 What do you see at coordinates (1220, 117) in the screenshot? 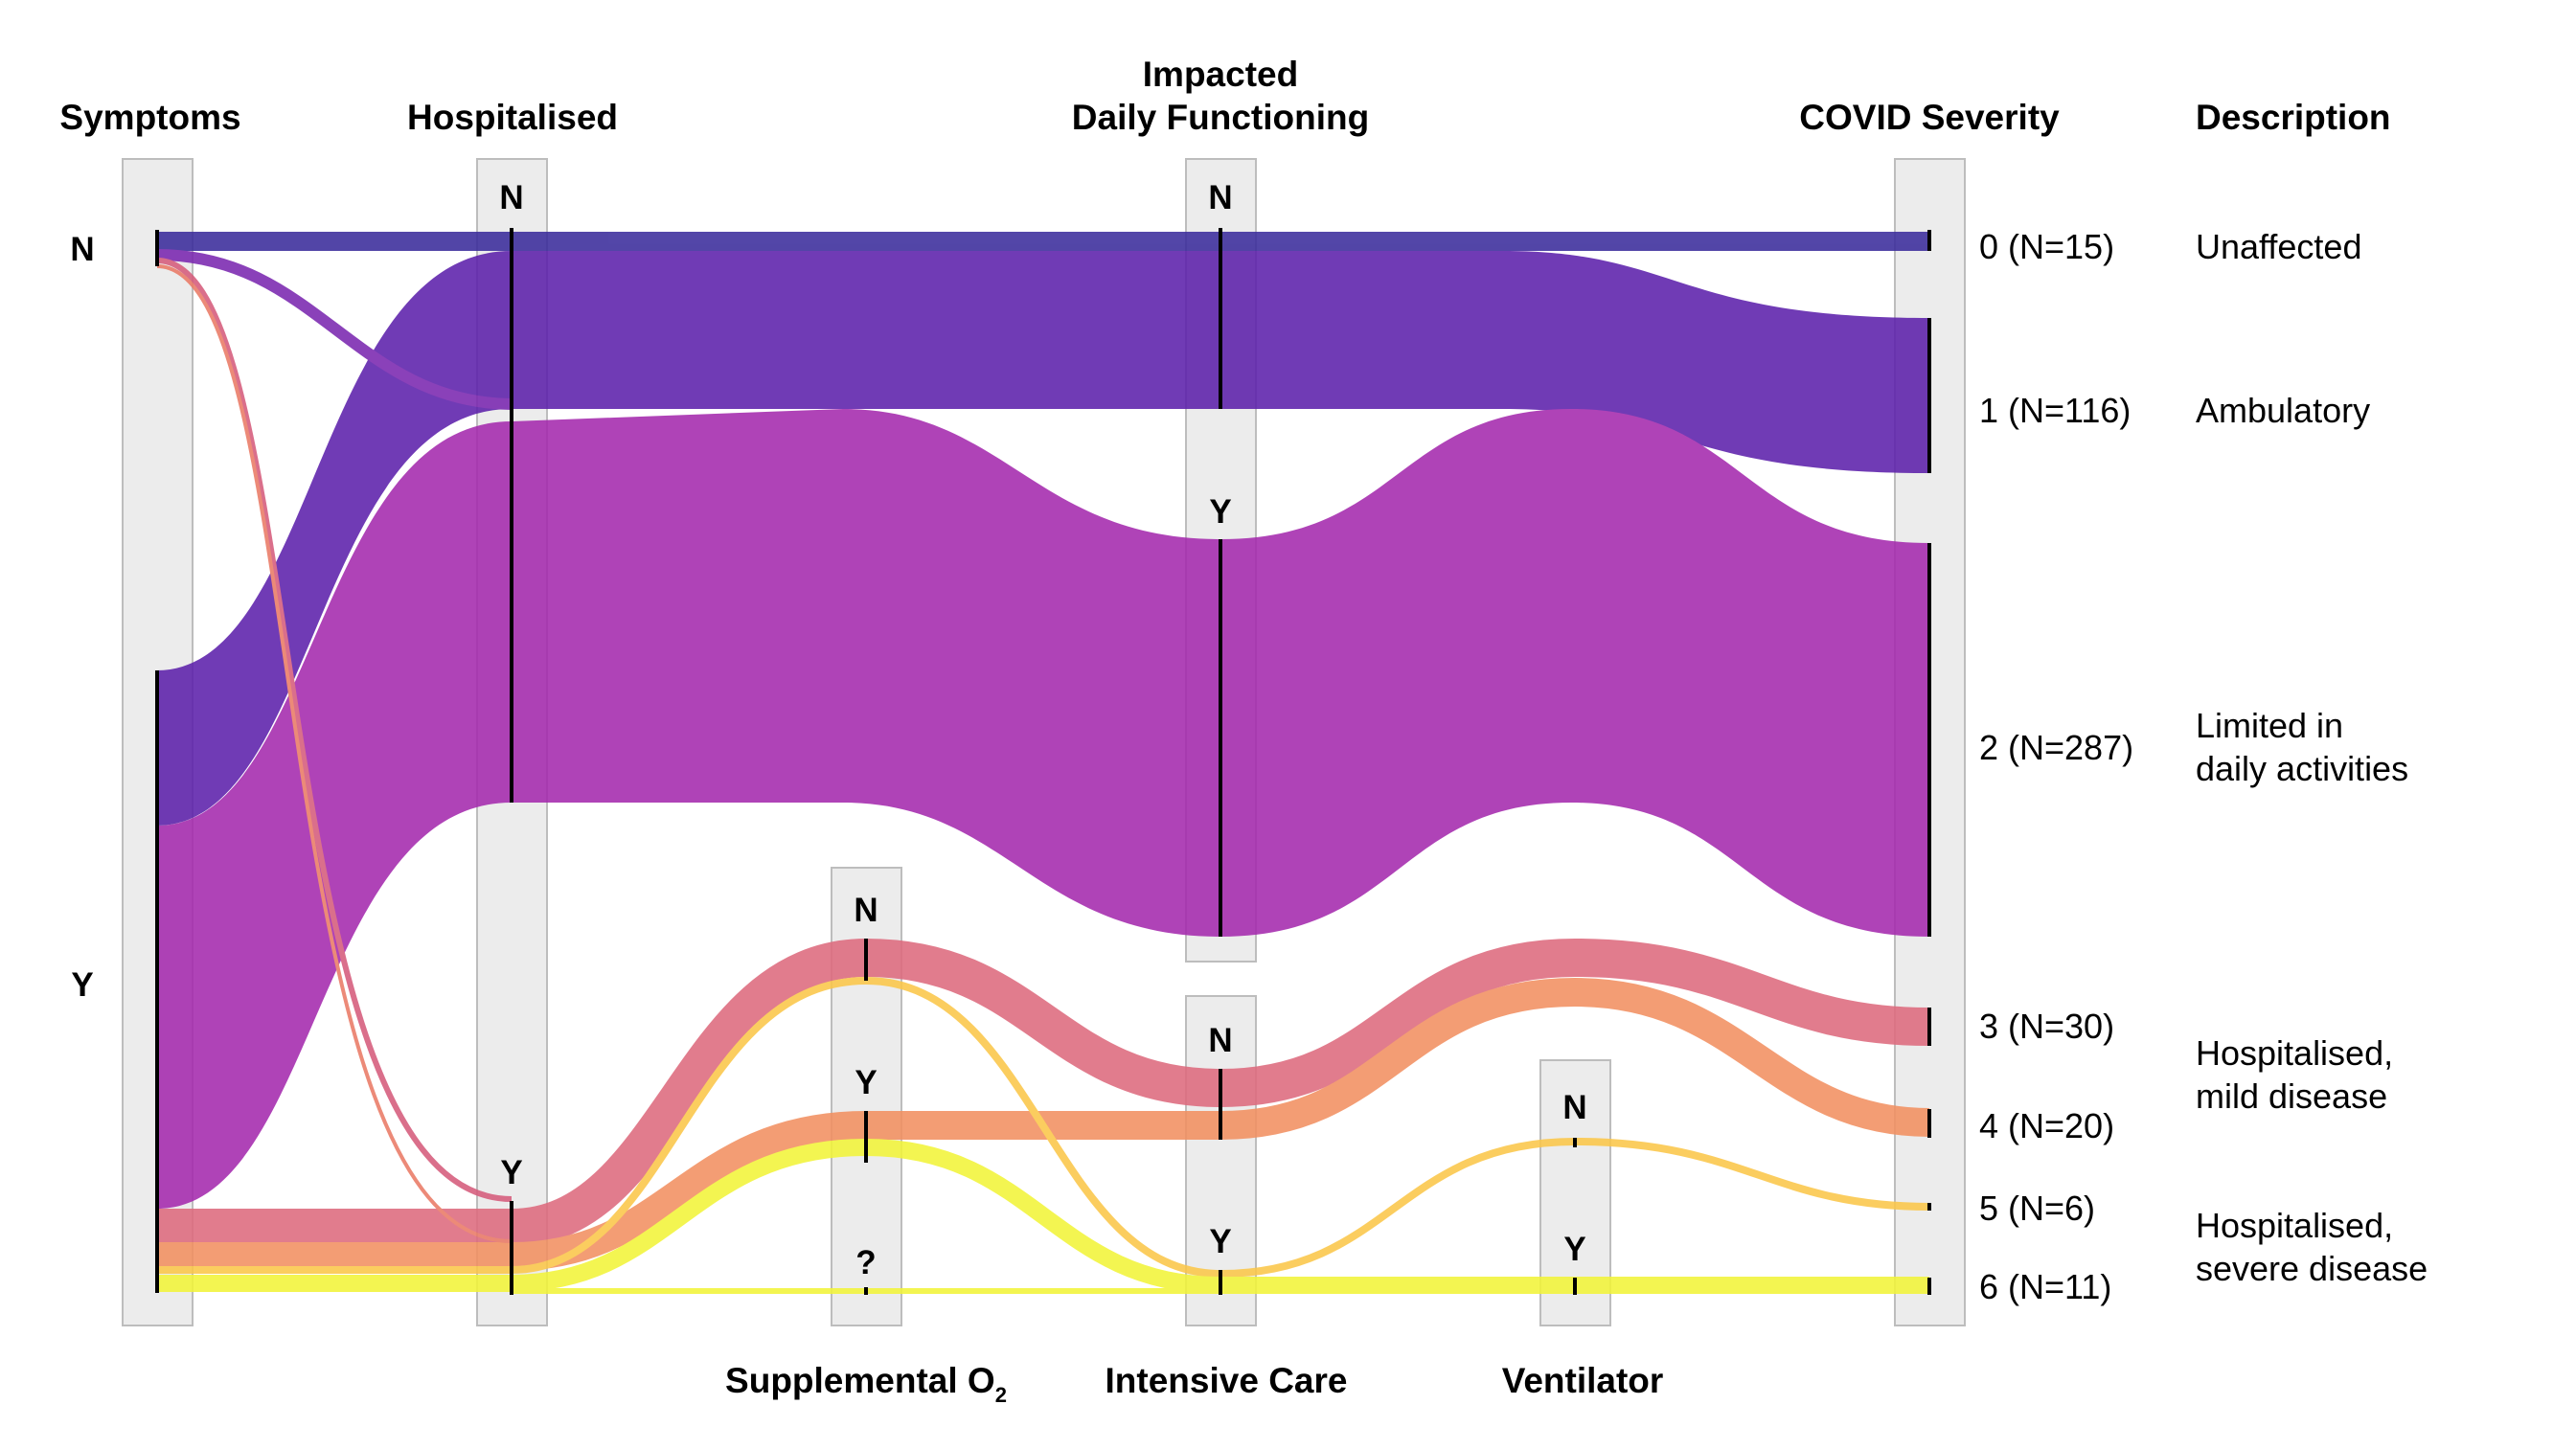
I see `header-impacted-line2: Daily Functioning` at bounding box center [1220, 117].